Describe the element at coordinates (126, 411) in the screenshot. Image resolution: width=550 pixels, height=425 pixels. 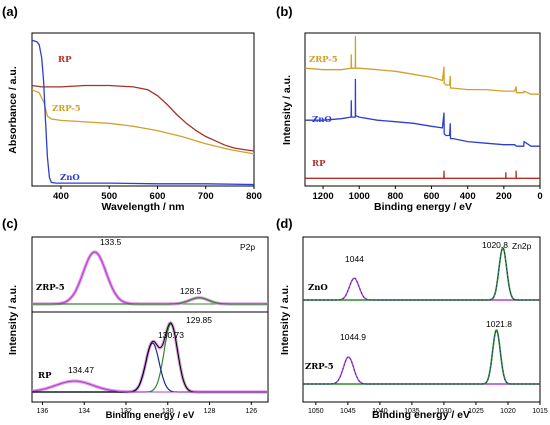
I see `x-tick-label: 132` at that location.